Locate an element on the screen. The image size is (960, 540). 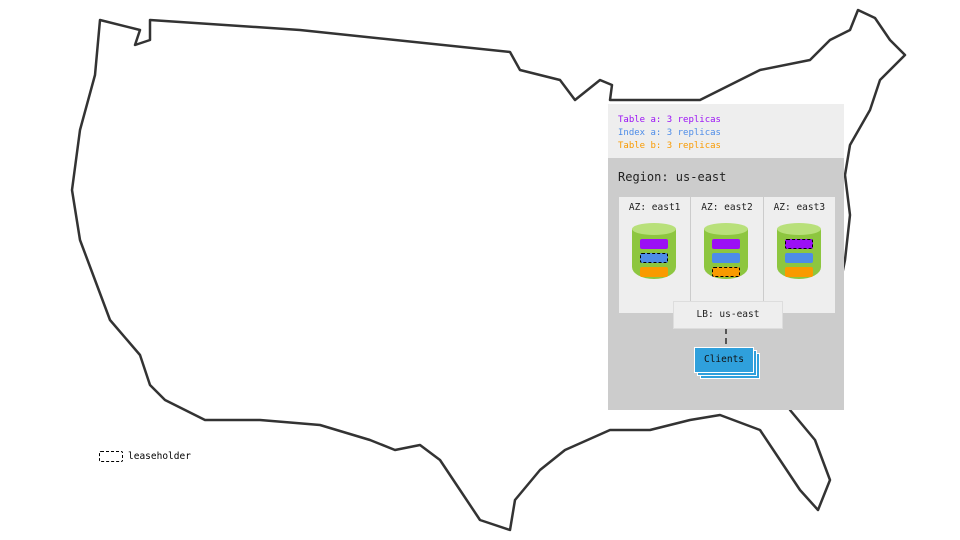
dashed-box-icon is located at coordinates (111, 456).